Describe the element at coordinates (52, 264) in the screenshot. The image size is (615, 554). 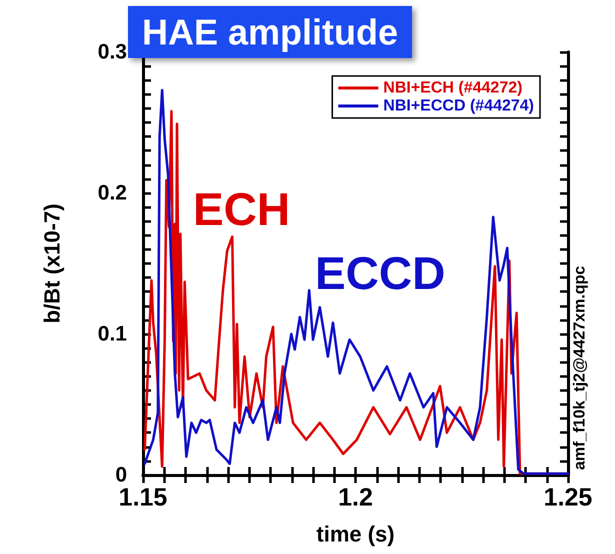
I see `y-axis-title: b/Bt (x10-7)` at that location.